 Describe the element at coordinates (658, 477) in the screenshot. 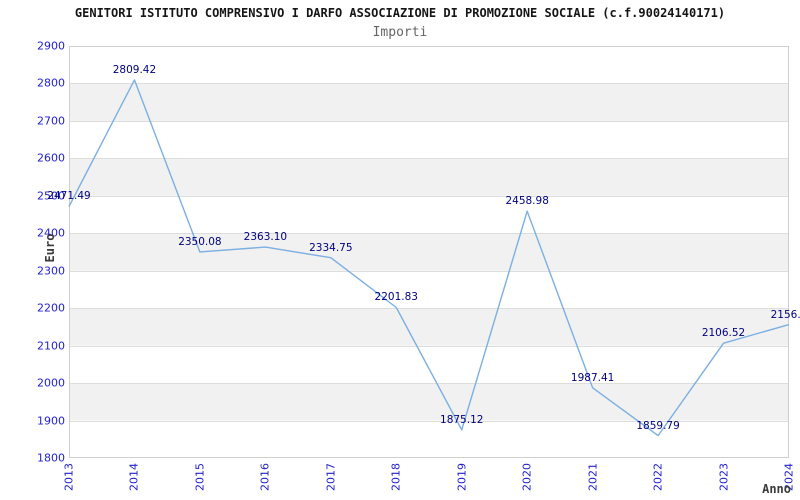

I see `x-tick-label: 2022` at that location.